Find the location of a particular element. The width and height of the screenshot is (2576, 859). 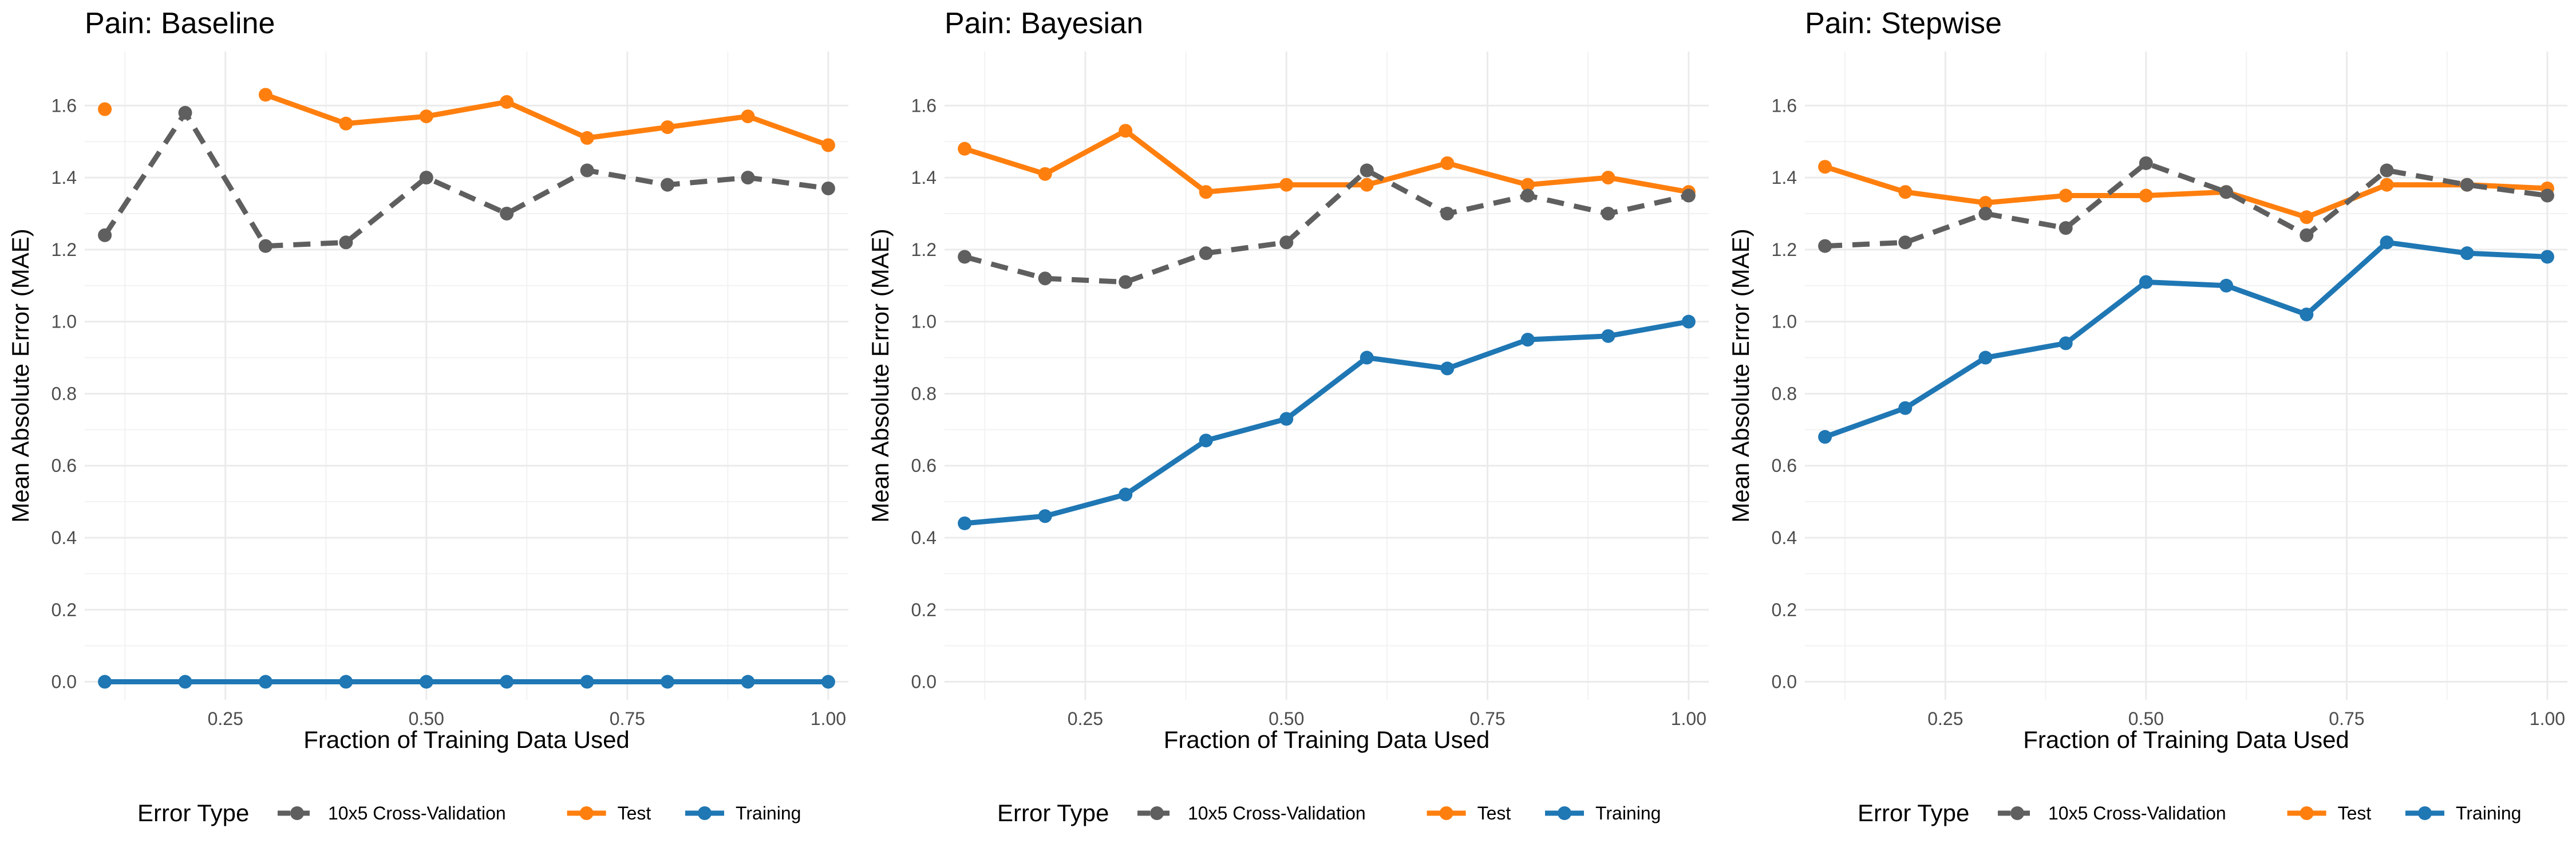

x-tick-label: 1.00 is located at coordinates (1688, 718).